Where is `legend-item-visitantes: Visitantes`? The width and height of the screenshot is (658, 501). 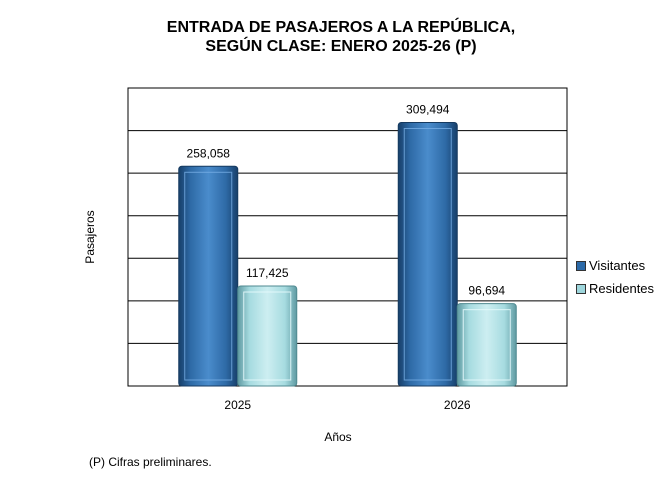 legend-item-visitantes: Visitantes is located at coordinates (615, 265).